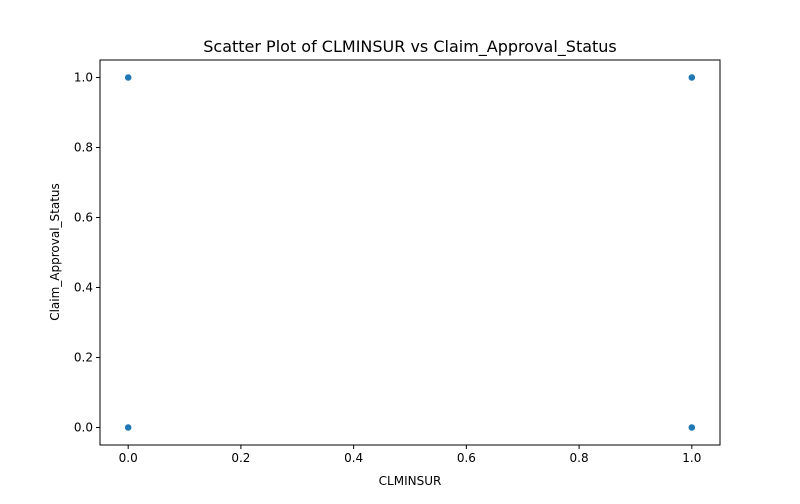 The width and height of the screenshot is (800, 504). Describe the element at coordinates (410, 455) in the screenshot. I see `x-axis-ticks: 0.0 0.2 0.4 0.6 0.8 1.0` at that location.